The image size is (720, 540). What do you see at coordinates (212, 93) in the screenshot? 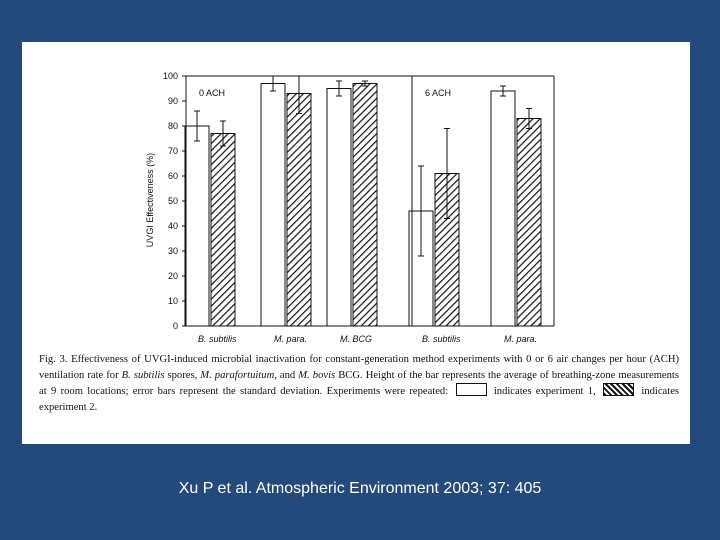
I see `group-label-0-ach: 0 ACH` at bounding box center [212, 93].